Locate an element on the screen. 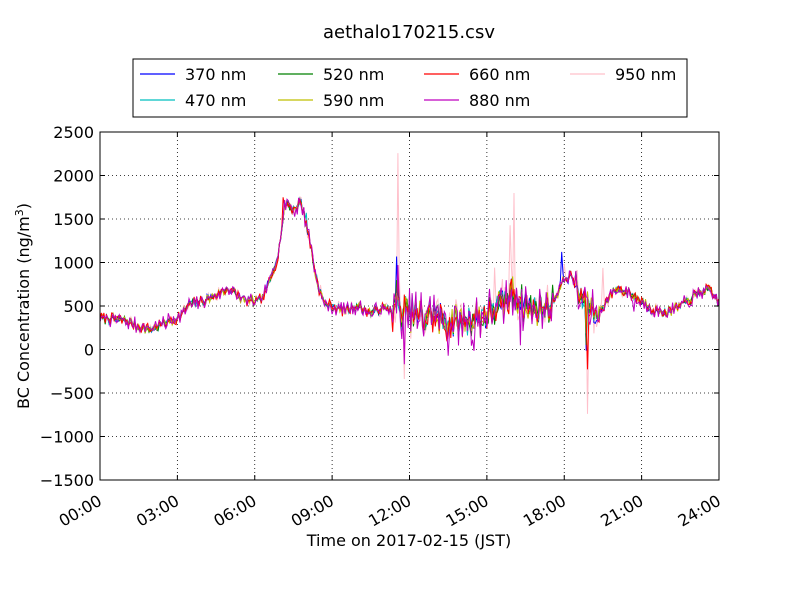  y-tick-label: 2000 is located at coordinates (73, 176).